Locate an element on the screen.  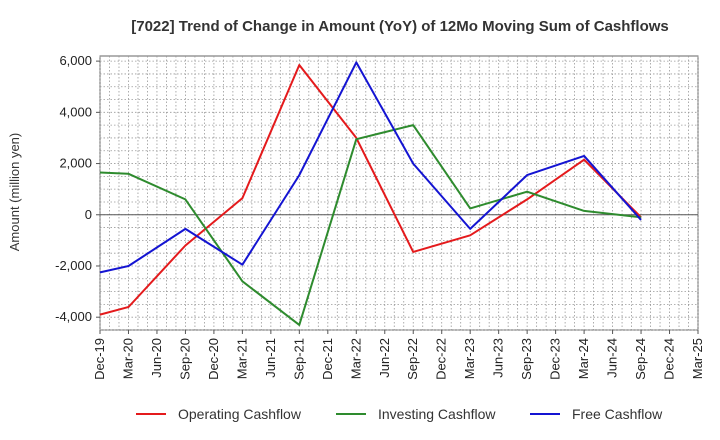
x-tick-label: Dec-22 is located at coordinates (441, 359).